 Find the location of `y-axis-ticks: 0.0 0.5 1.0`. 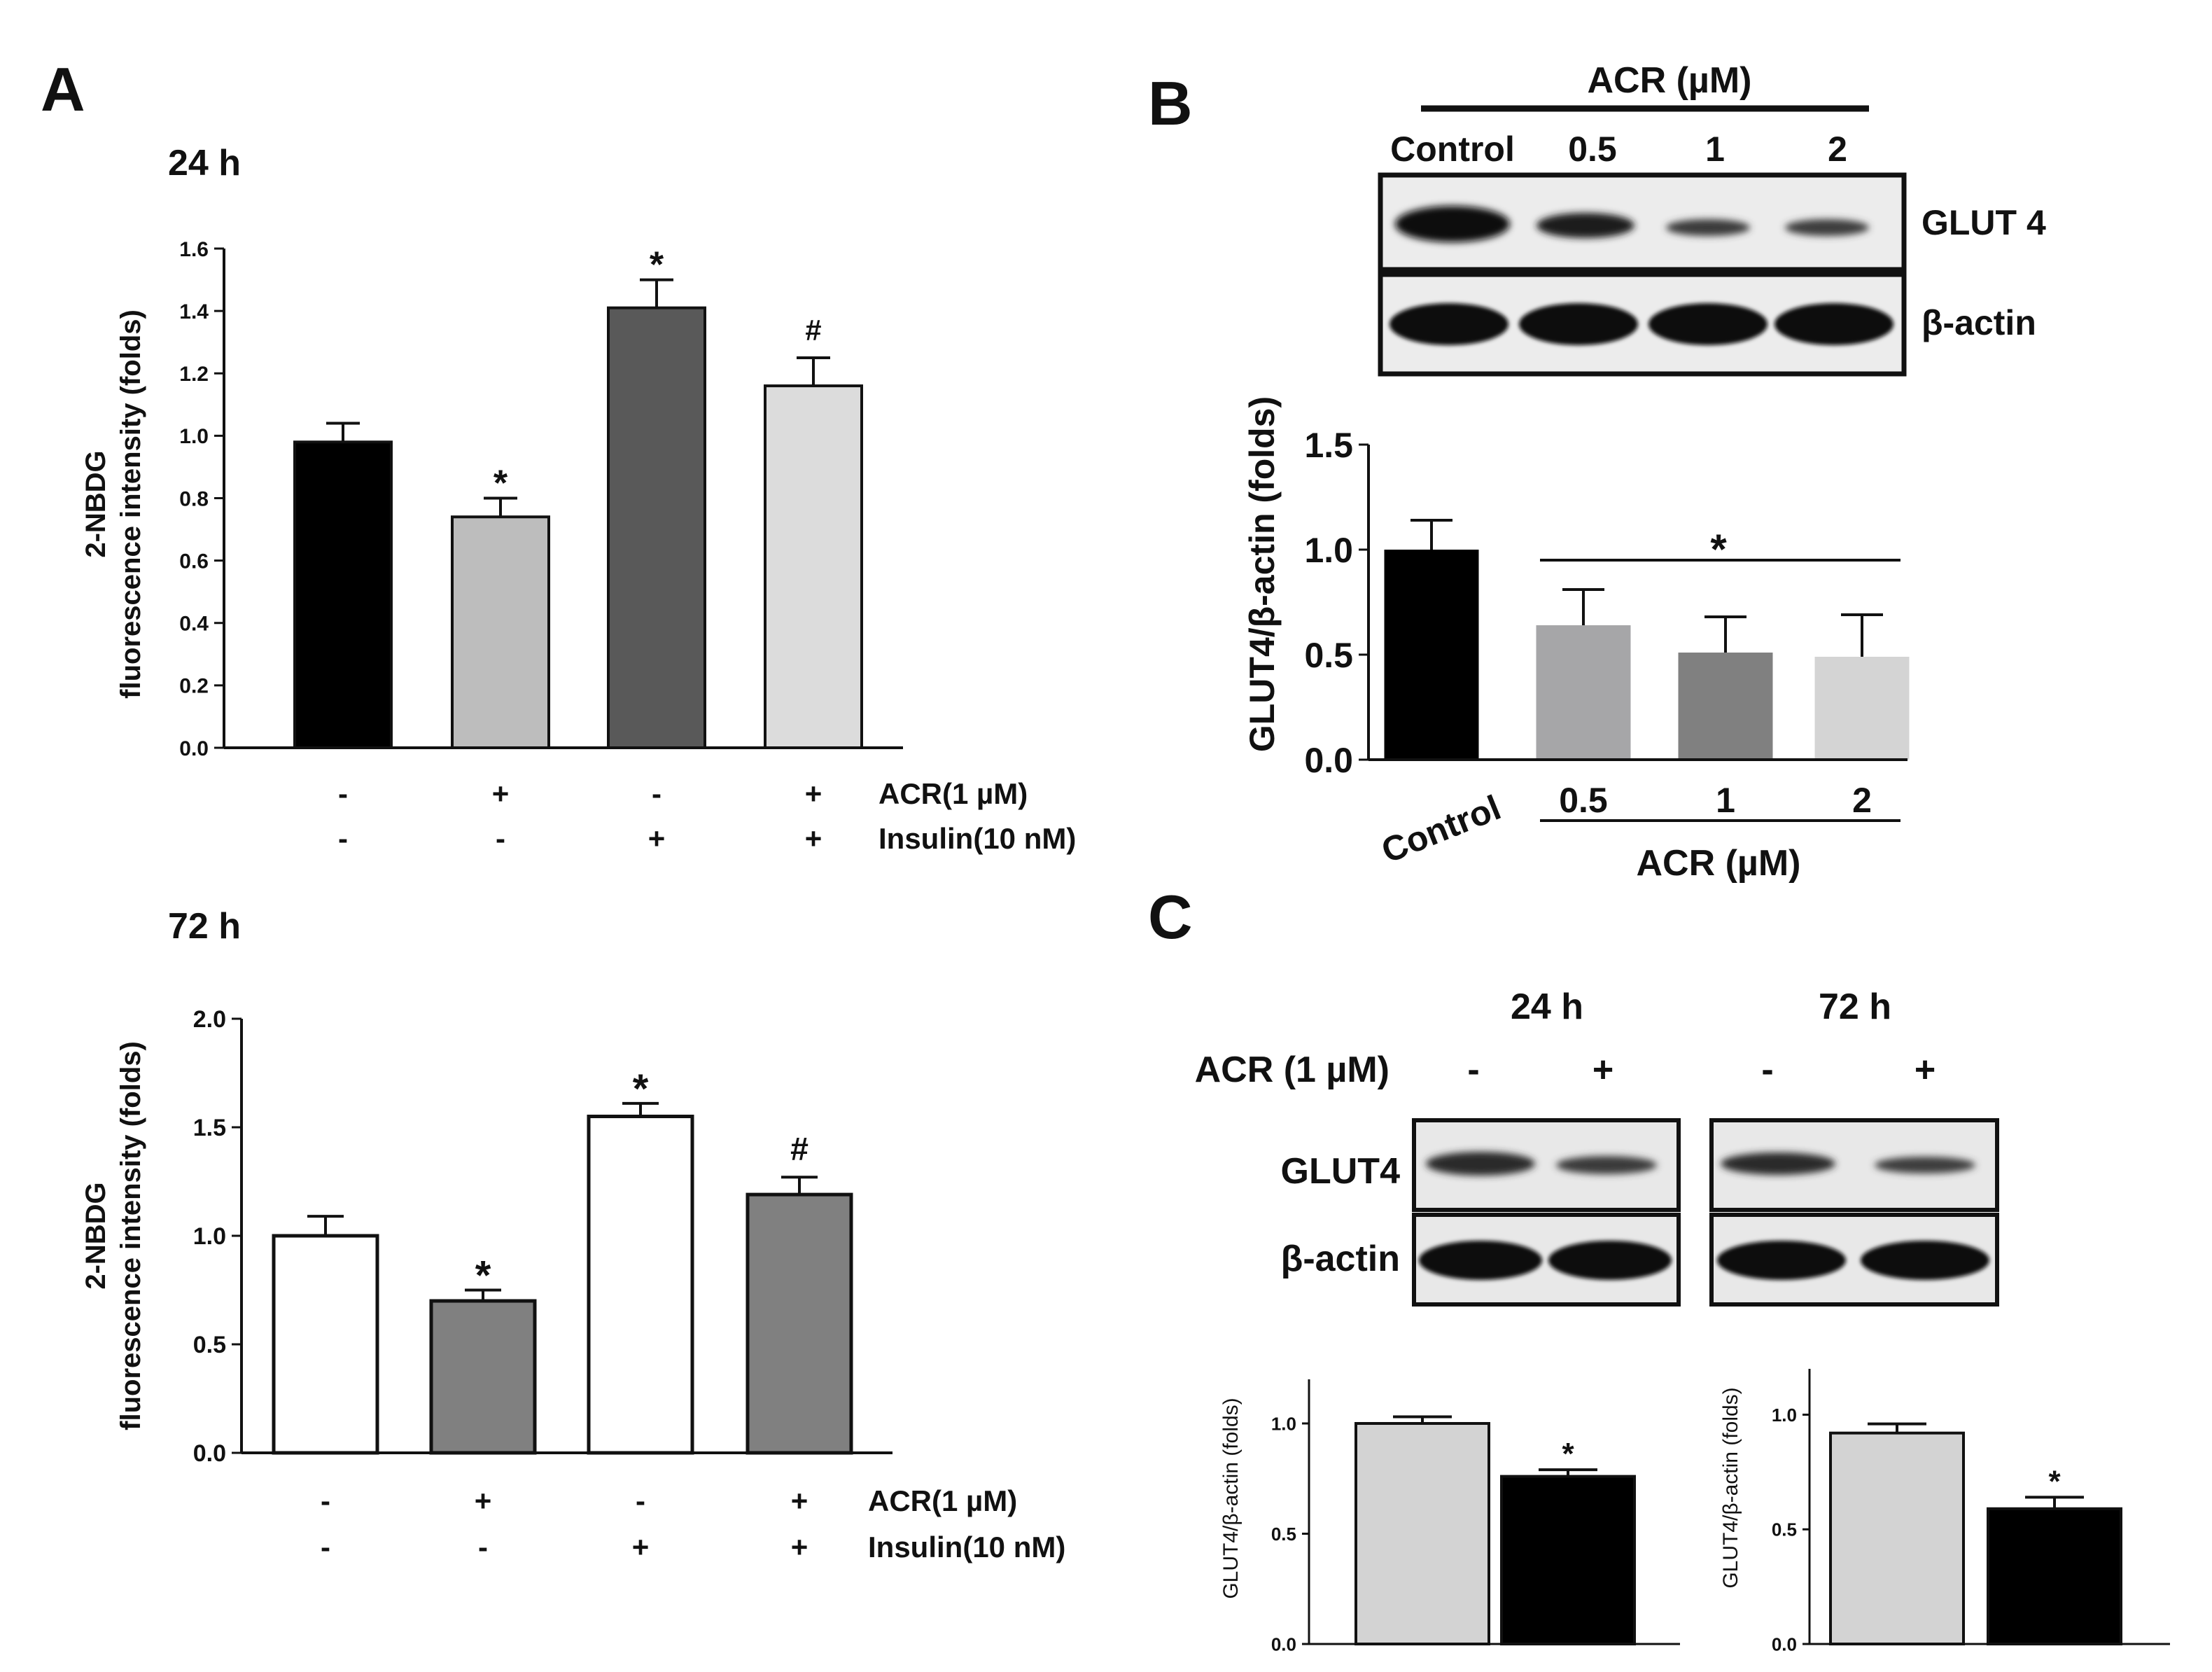

y-axis-ticks: 0.0 0.5 1.0 is located at coordinates (1790, 1529).